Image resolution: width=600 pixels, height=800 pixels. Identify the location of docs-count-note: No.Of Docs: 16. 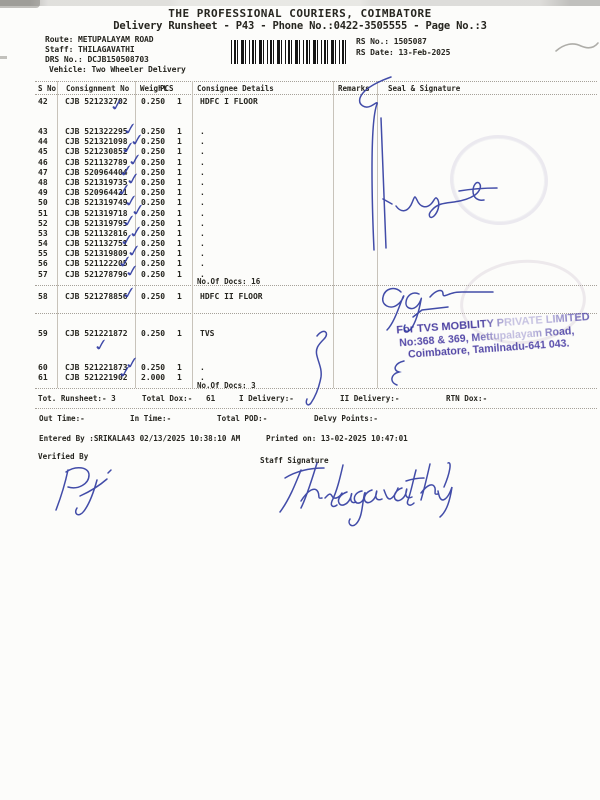
(229, 281).